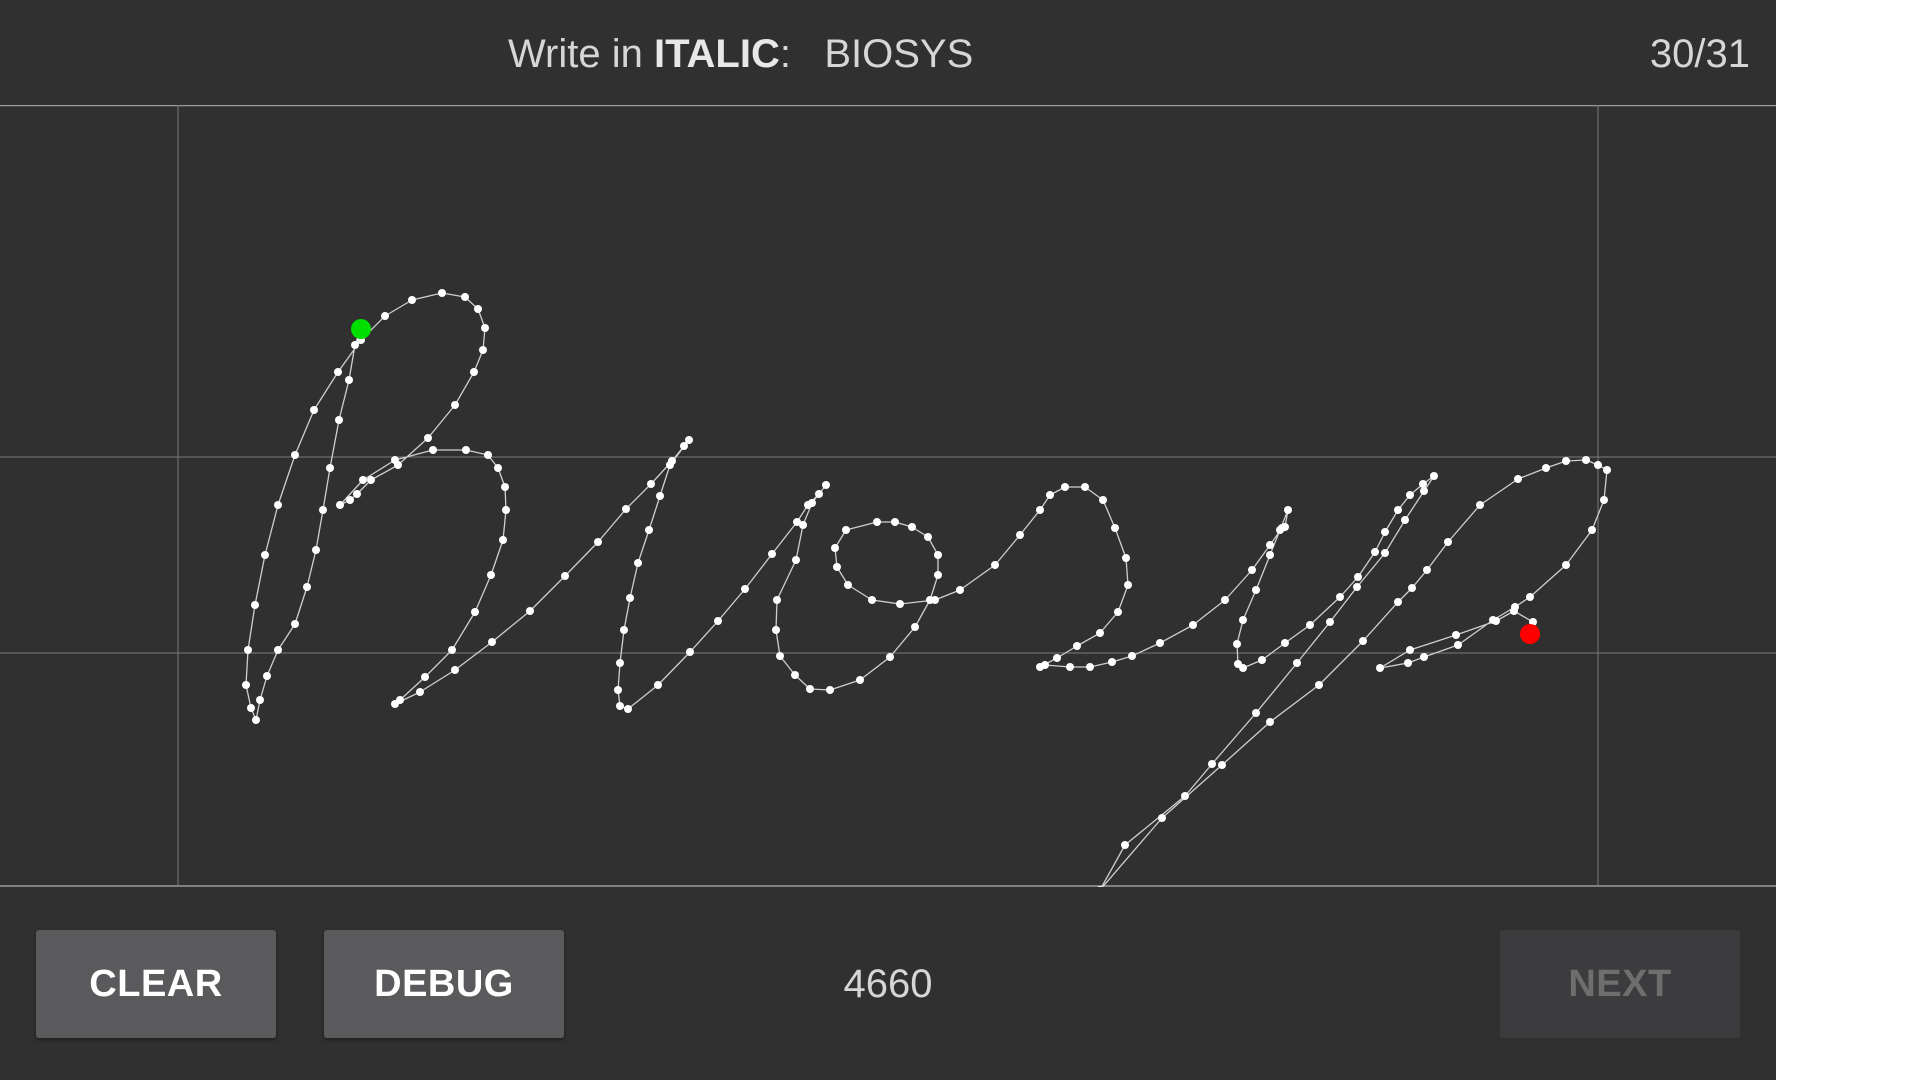  I want to click on header-bar: Write in ITALIC: BIOSYS 30/31, so click(888, 52).